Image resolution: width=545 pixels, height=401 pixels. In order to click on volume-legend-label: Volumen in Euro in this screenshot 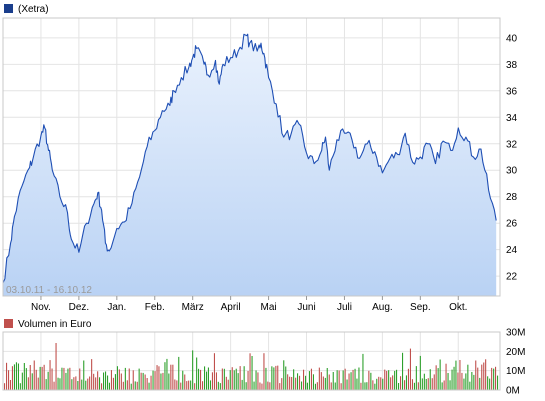, I will do `click(55, 324)`.